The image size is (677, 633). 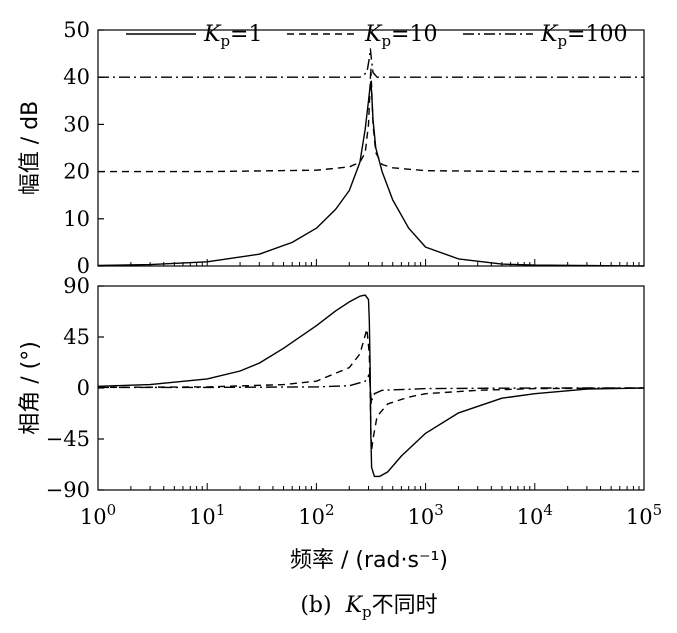 I want to click on legend-value: =1, so click(x=246, y=34).